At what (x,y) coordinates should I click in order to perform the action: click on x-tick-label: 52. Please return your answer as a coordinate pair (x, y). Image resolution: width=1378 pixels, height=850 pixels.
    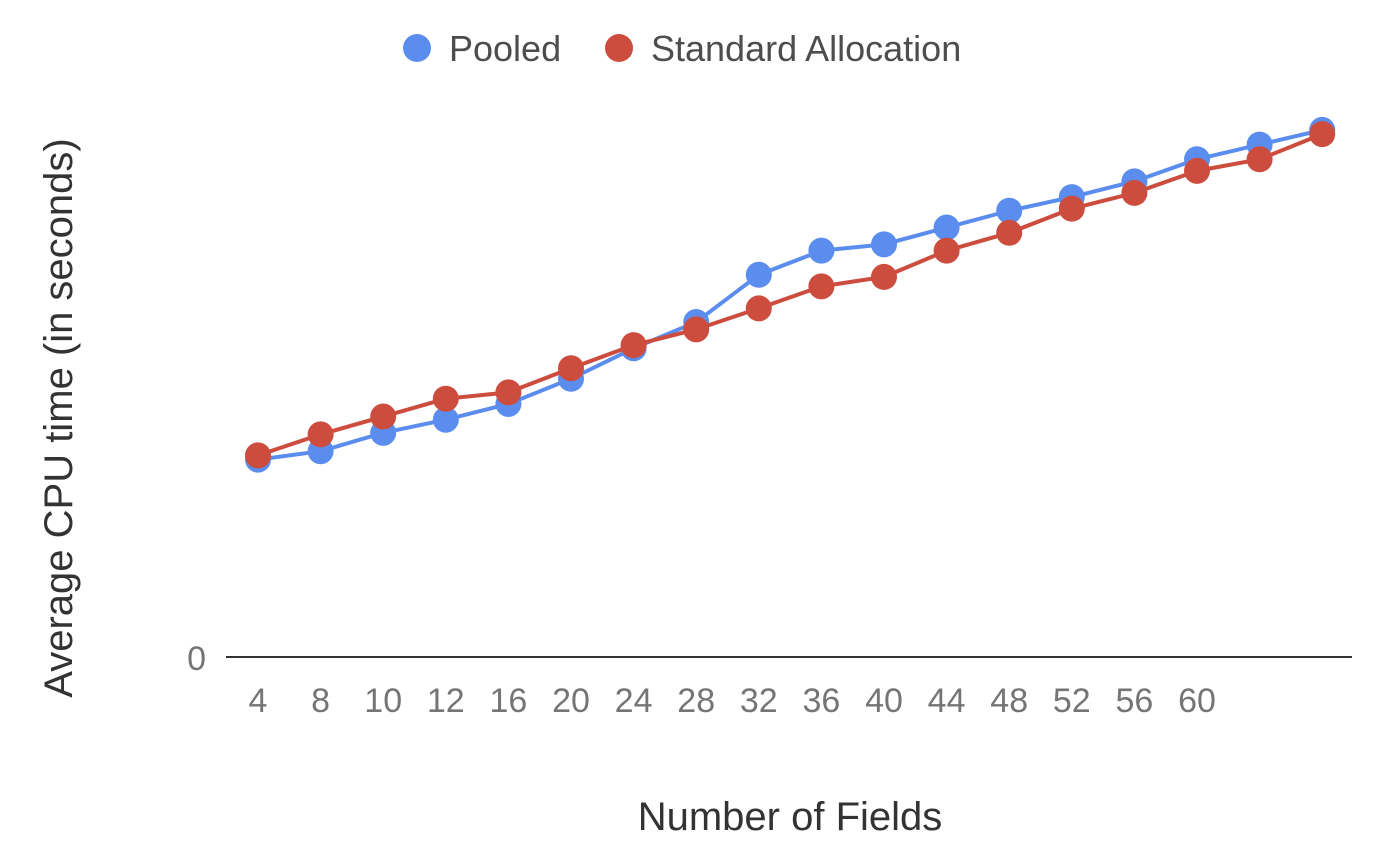
    Looking at the image, I should click on (1072, 701).